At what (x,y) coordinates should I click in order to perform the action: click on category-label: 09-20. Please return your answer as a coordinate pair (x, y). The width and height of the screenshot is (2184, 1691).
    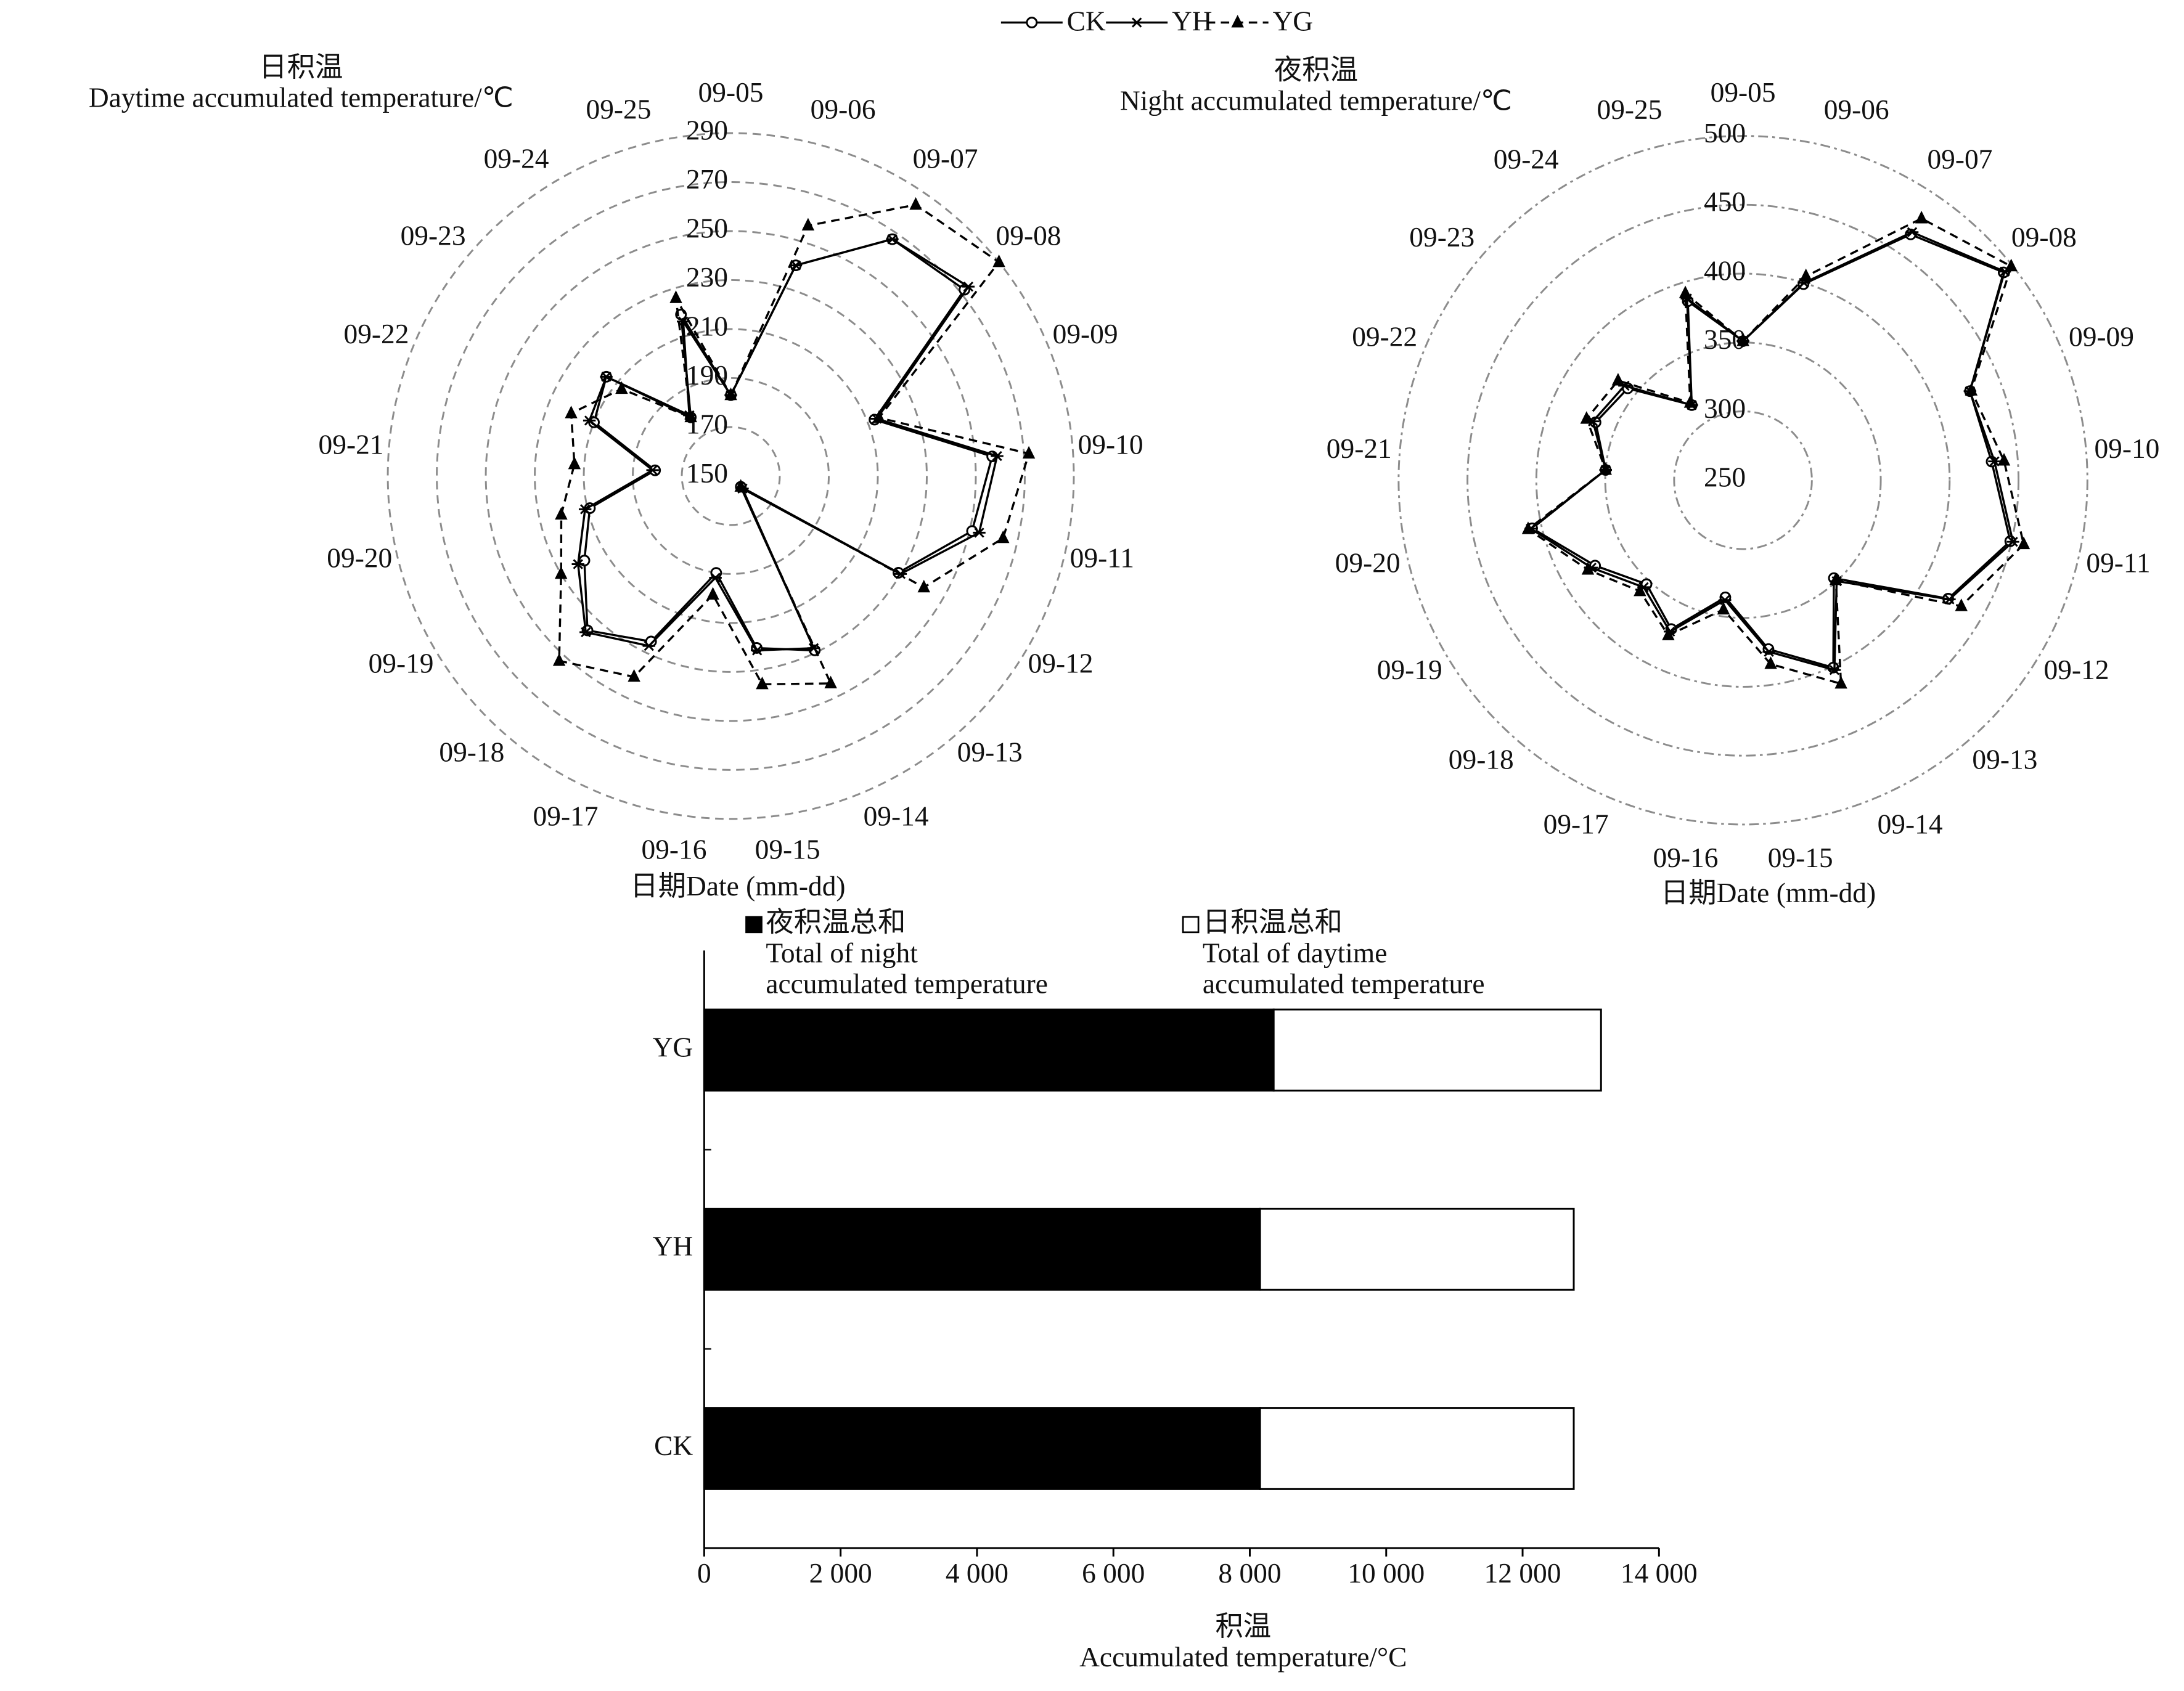
    Looking at the image, I should click on (360, 557).